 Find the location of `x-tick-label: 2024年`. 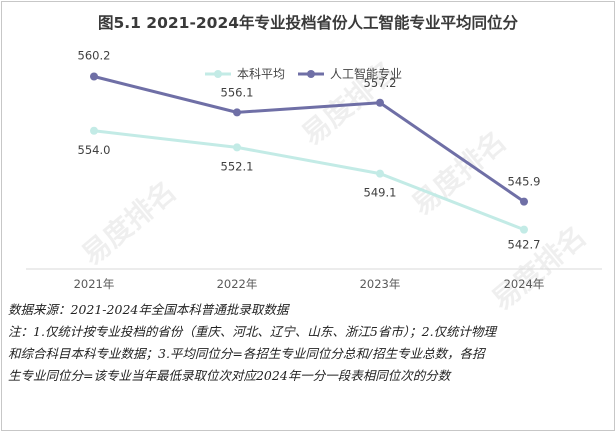

x-tick-label: 2024年 is located at coordinates (524, 284).